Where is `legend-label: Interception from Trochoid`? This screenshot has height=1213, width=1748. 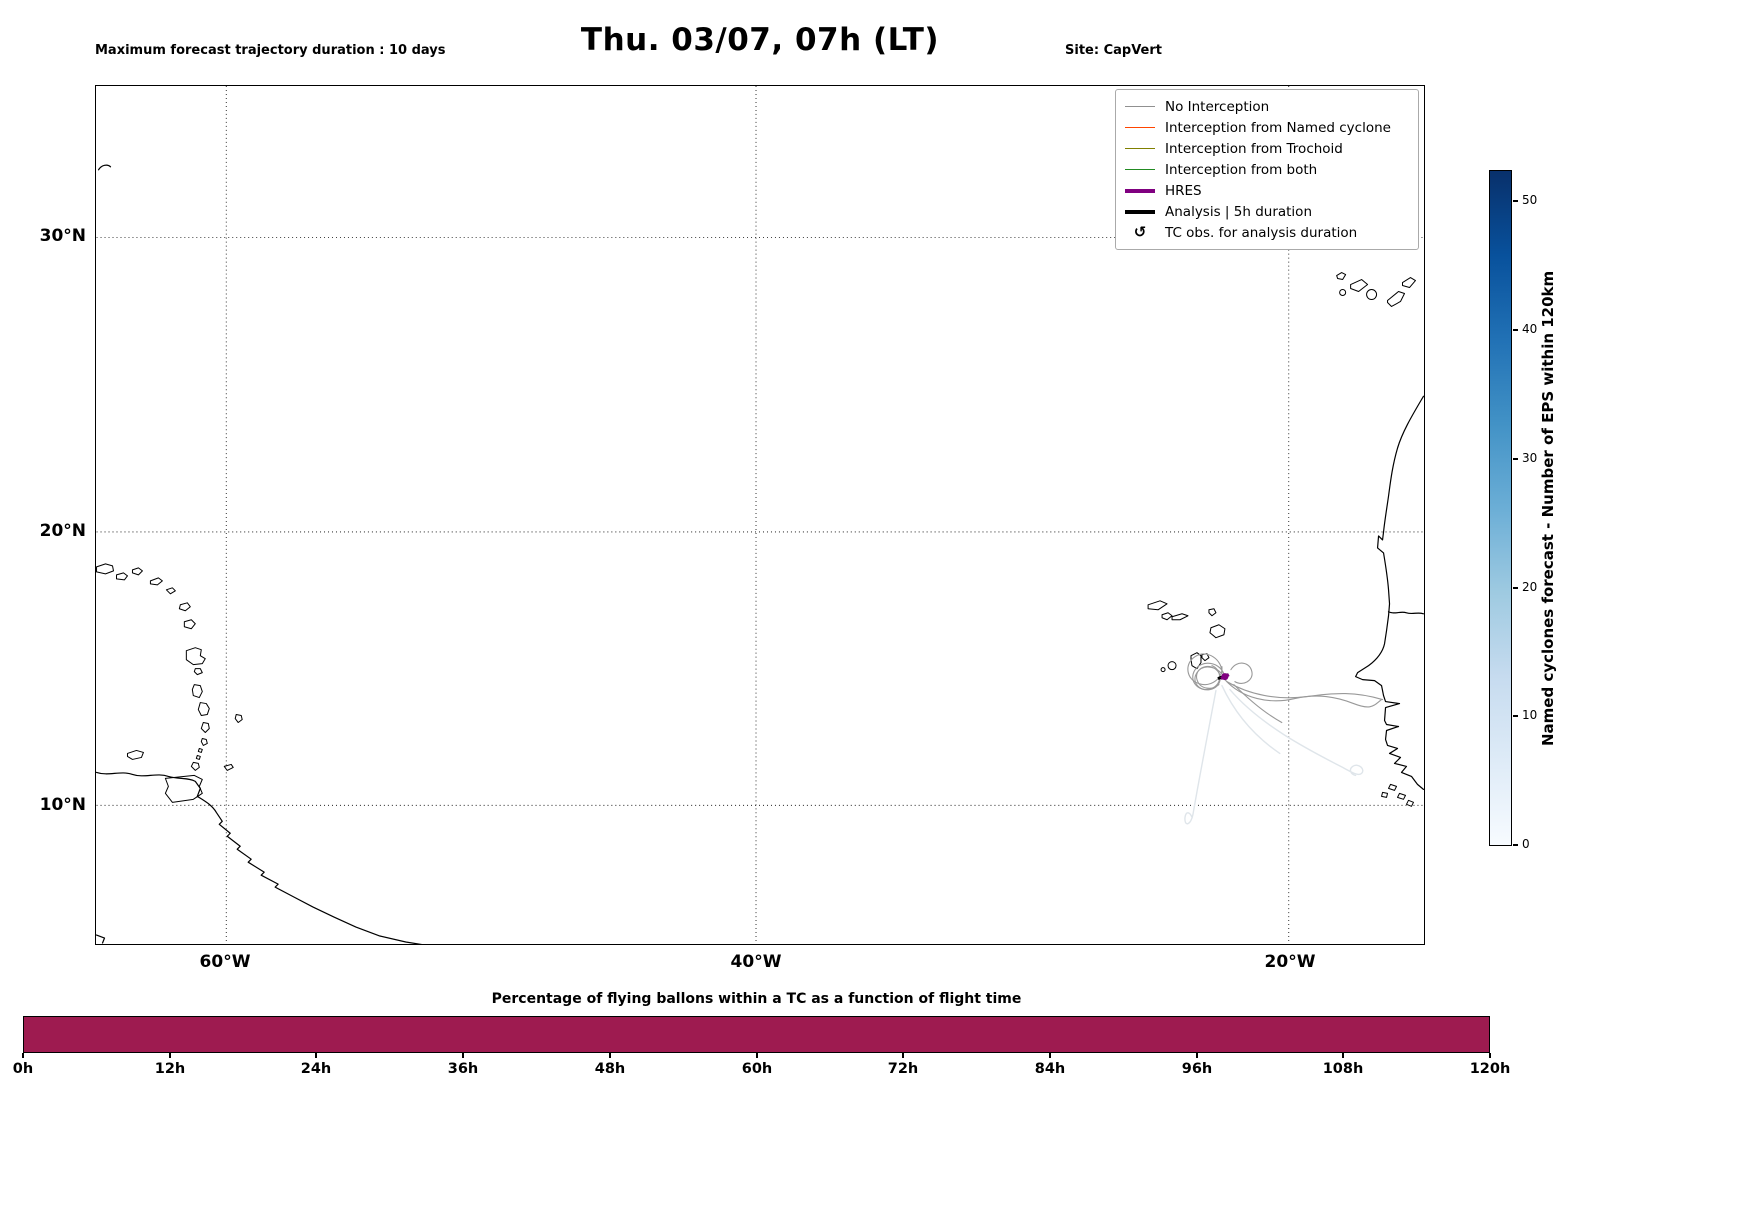 legend-label: Interception from Trochoid is located at coordinates (1254, 148).